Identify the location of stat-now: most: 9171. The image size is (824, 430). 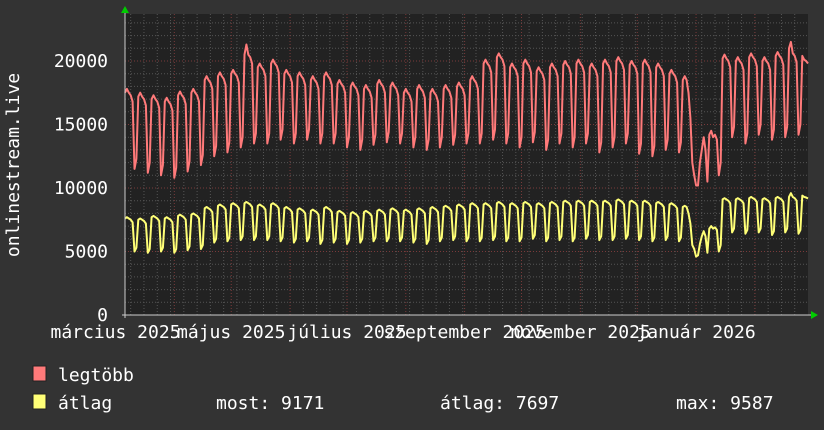
(270, 403).